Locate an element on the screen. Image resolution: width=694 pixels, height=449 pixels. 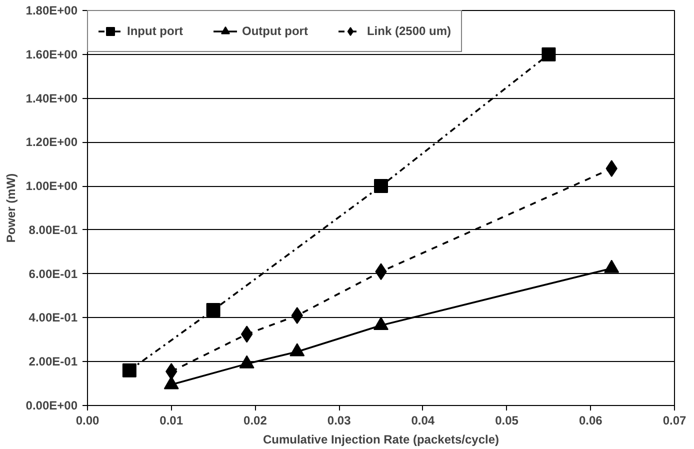
x-tick-label: 0.05 is located at coordinates (507, 421).